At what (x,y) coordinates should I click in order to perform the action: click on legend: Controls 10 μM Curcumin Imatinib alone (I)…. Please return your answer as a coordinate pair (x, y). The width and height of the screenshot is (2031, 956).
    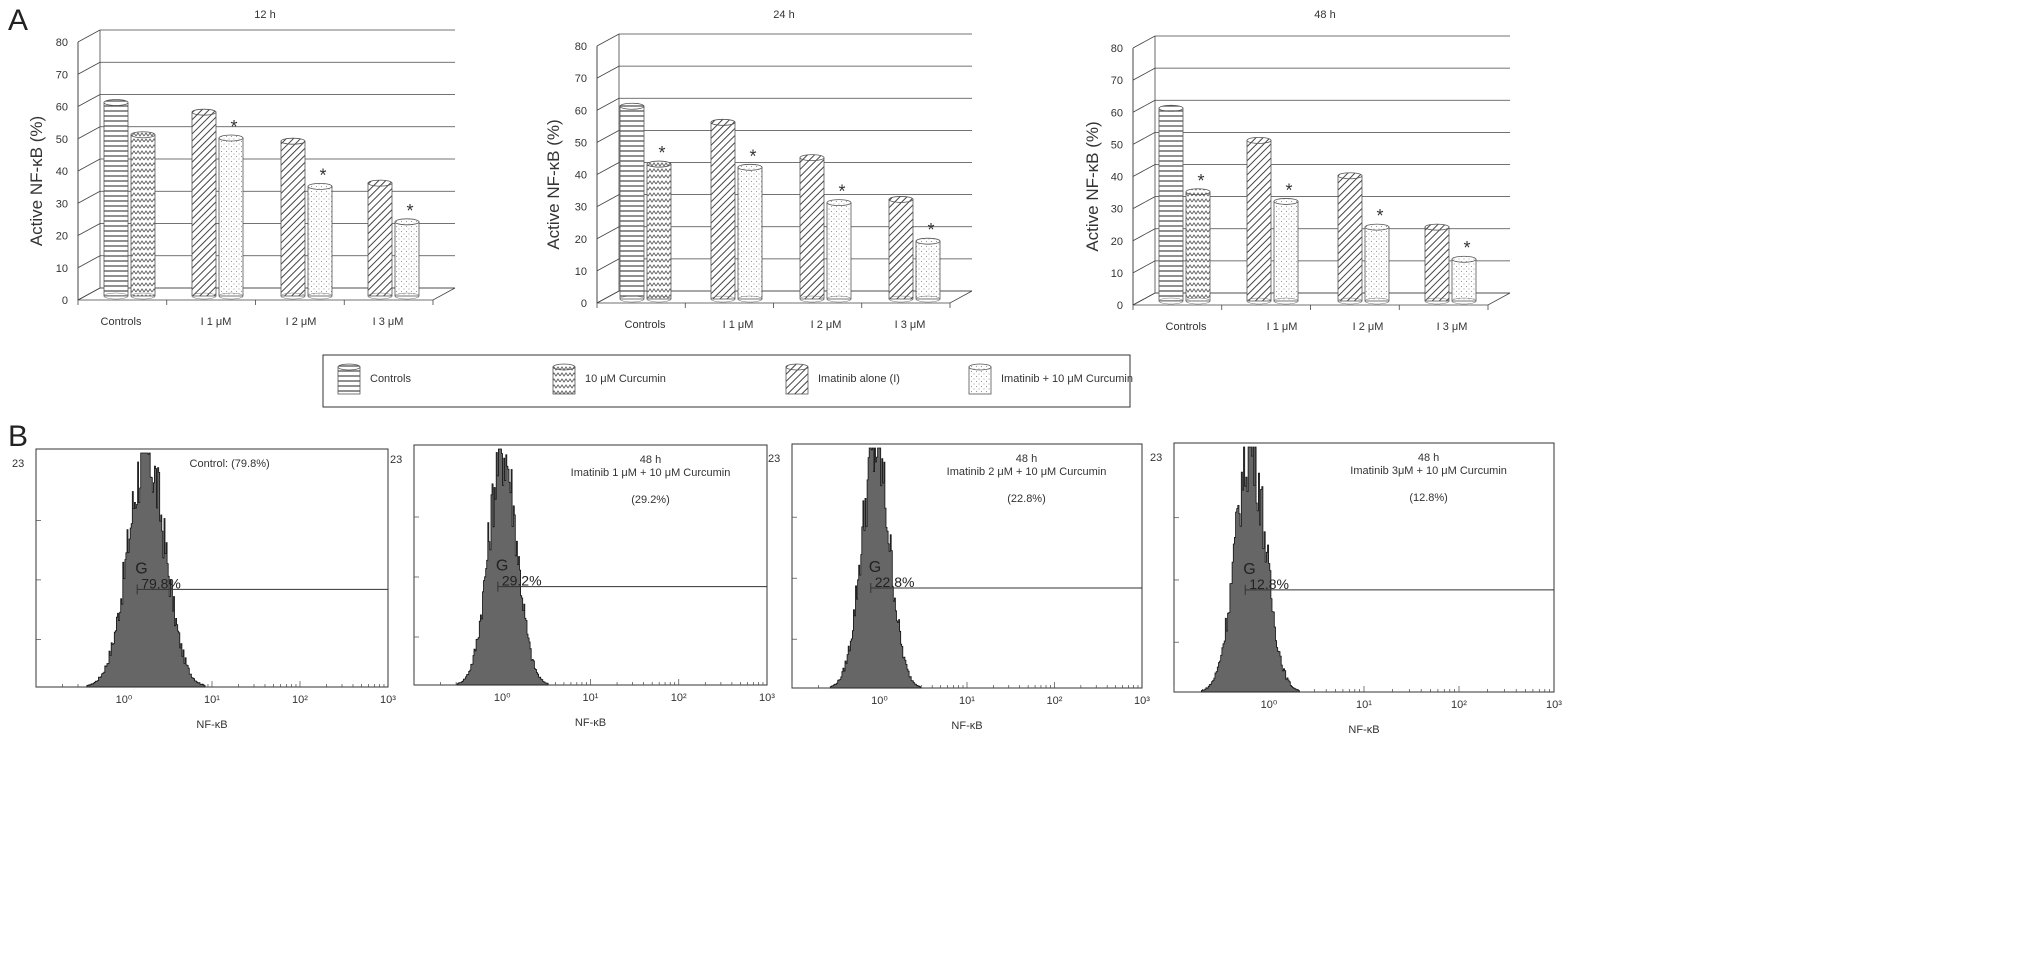
    Looking at the image, I should click on (727, 381).